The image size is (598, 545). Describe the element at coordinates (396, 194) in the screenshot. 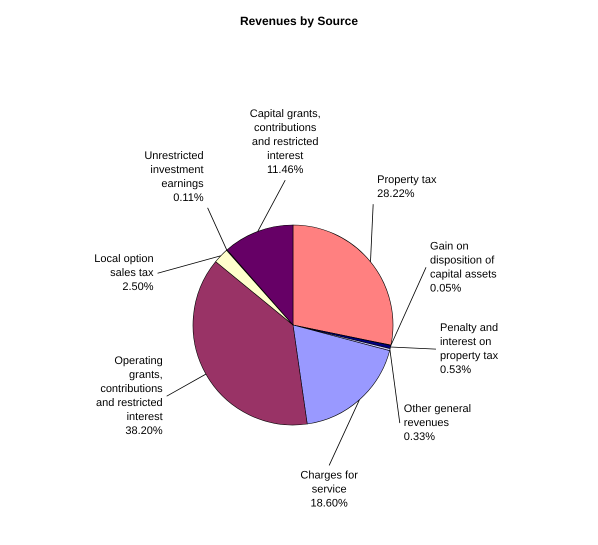

I see `data-label: 28.22%` at that location.